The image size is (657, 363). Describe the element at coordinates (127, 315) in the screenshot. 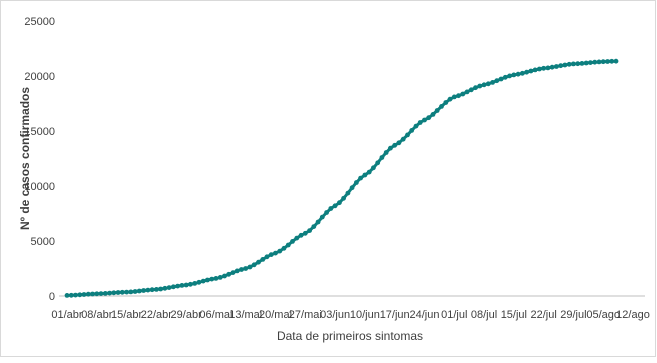

I see `x-tick-label: 15/abr` at that location.